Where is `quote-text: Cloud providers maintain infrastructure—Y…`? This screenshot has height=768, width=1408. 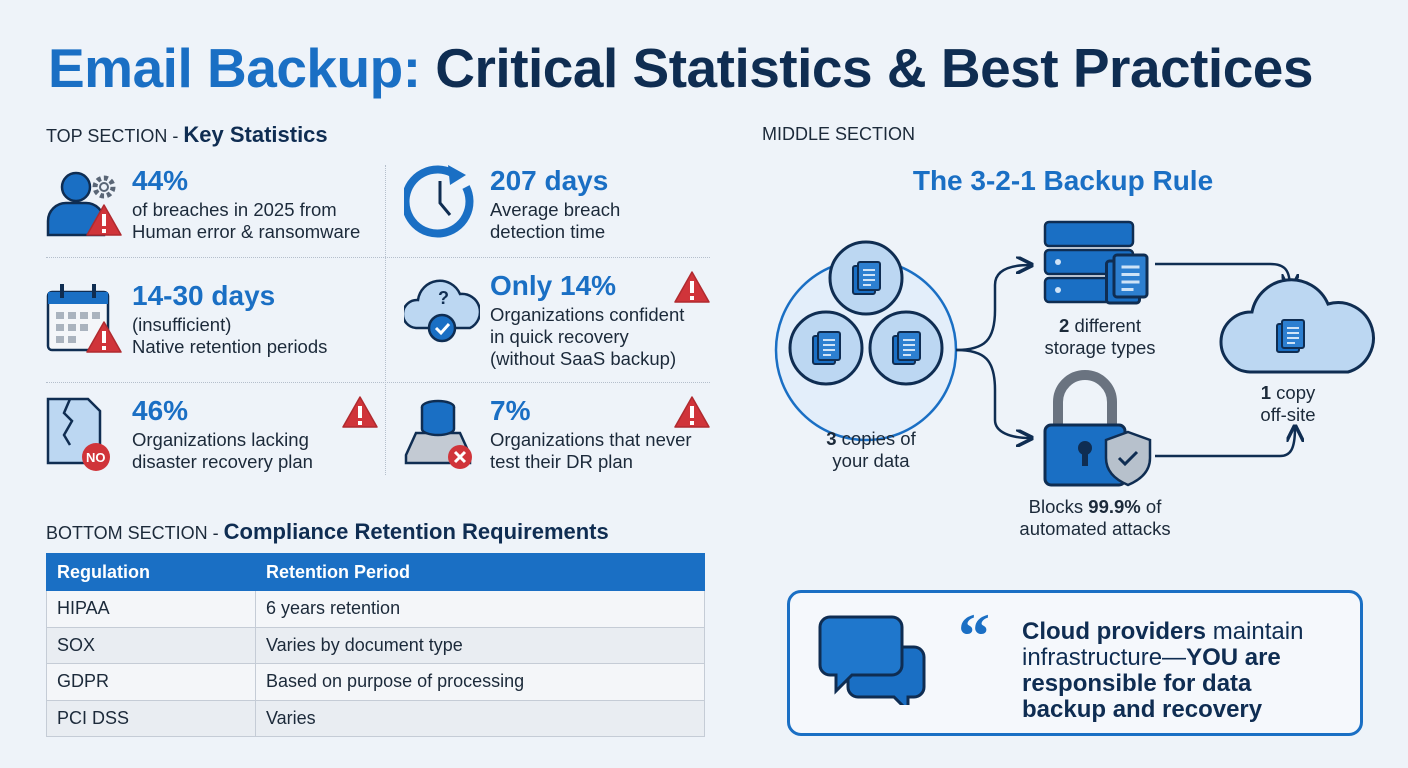 quote-text: Cloud providers maintain infrastructure—Y… is located at coordinates (1163, 670).